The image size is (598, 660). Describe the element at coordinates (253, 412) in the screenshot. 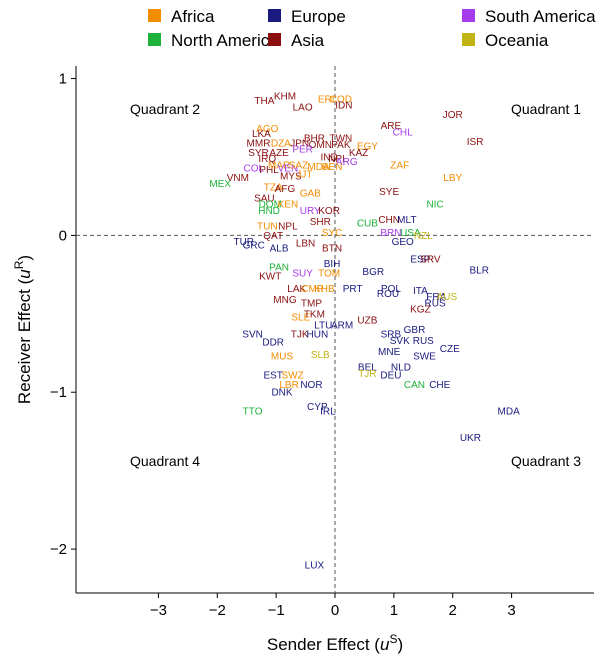

I see `point-label: TTO` at that location.